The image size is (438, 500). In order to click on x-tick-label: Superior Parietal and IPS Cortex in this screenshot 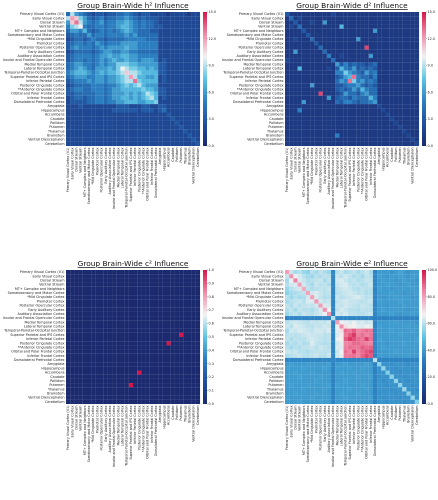, I will do `click(350, 175)`.